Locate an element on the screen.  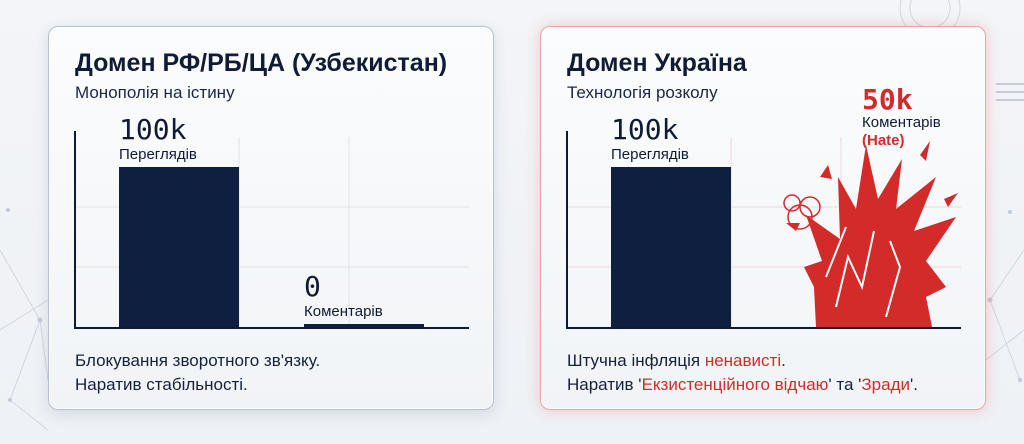
hate-annotation: (Hate) is located at coordinates (883, 140).